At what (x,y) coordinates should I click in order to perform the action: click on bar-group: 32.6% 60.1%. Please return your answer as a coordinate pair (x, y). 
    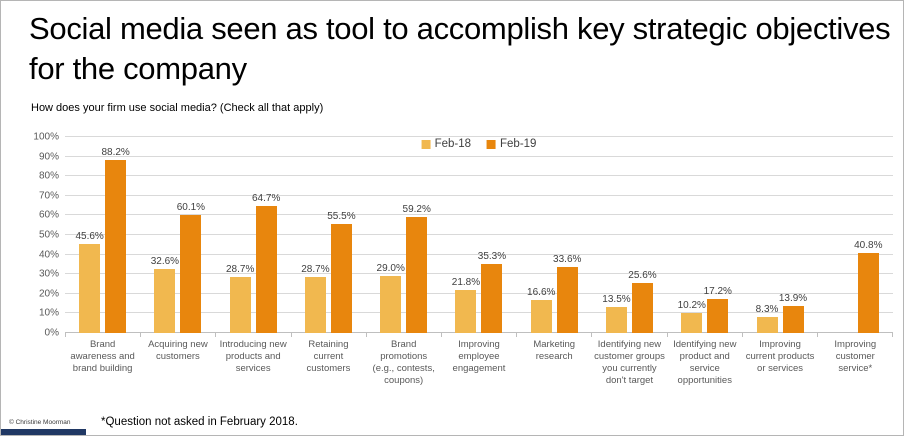
    Looking at the image, I should click on (177, 235).